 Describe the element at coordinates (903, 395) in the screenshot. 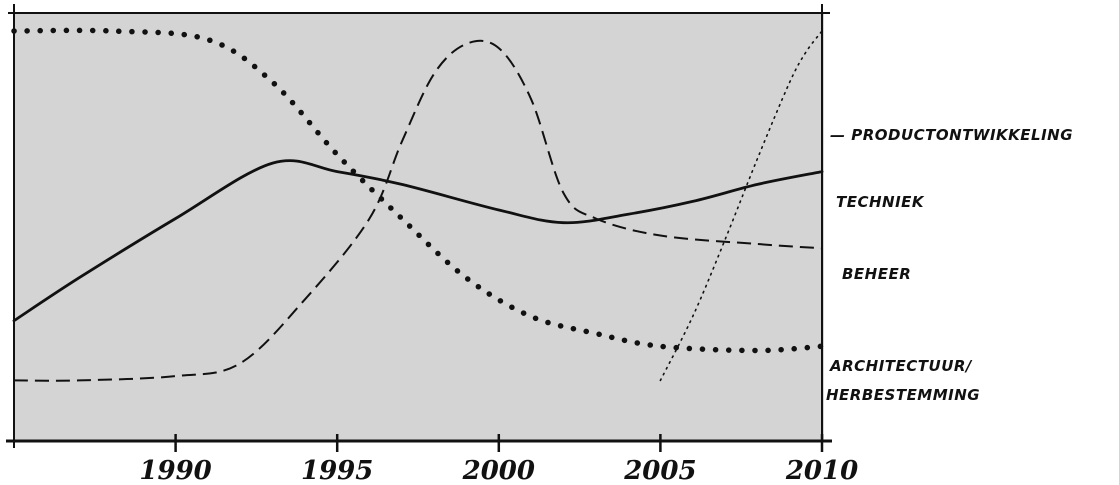

I see `series-label-herbestemming: HERBESTEMMING` at that location.